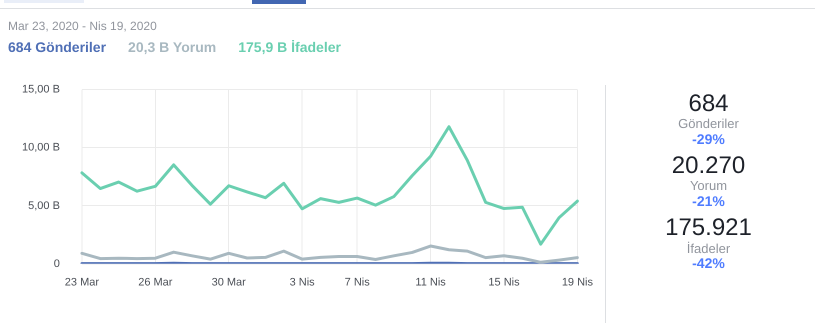  Describe the element at coordinates (57, 47) in the screenshot. I see `text: 684 Gönderiler` at that location.